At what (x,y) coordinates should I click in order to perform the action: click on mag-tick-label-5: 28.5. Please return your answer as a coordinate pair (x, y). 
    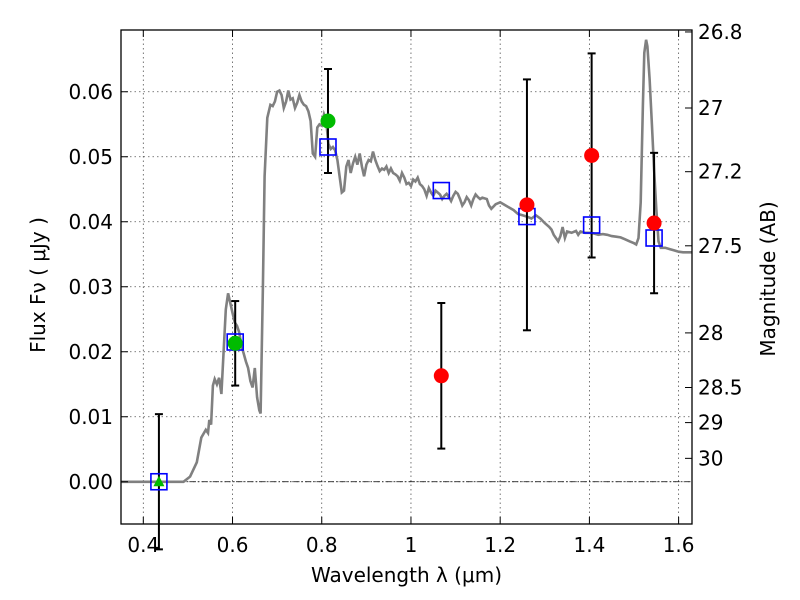
    Looking at the image, I should click on (720, 388).